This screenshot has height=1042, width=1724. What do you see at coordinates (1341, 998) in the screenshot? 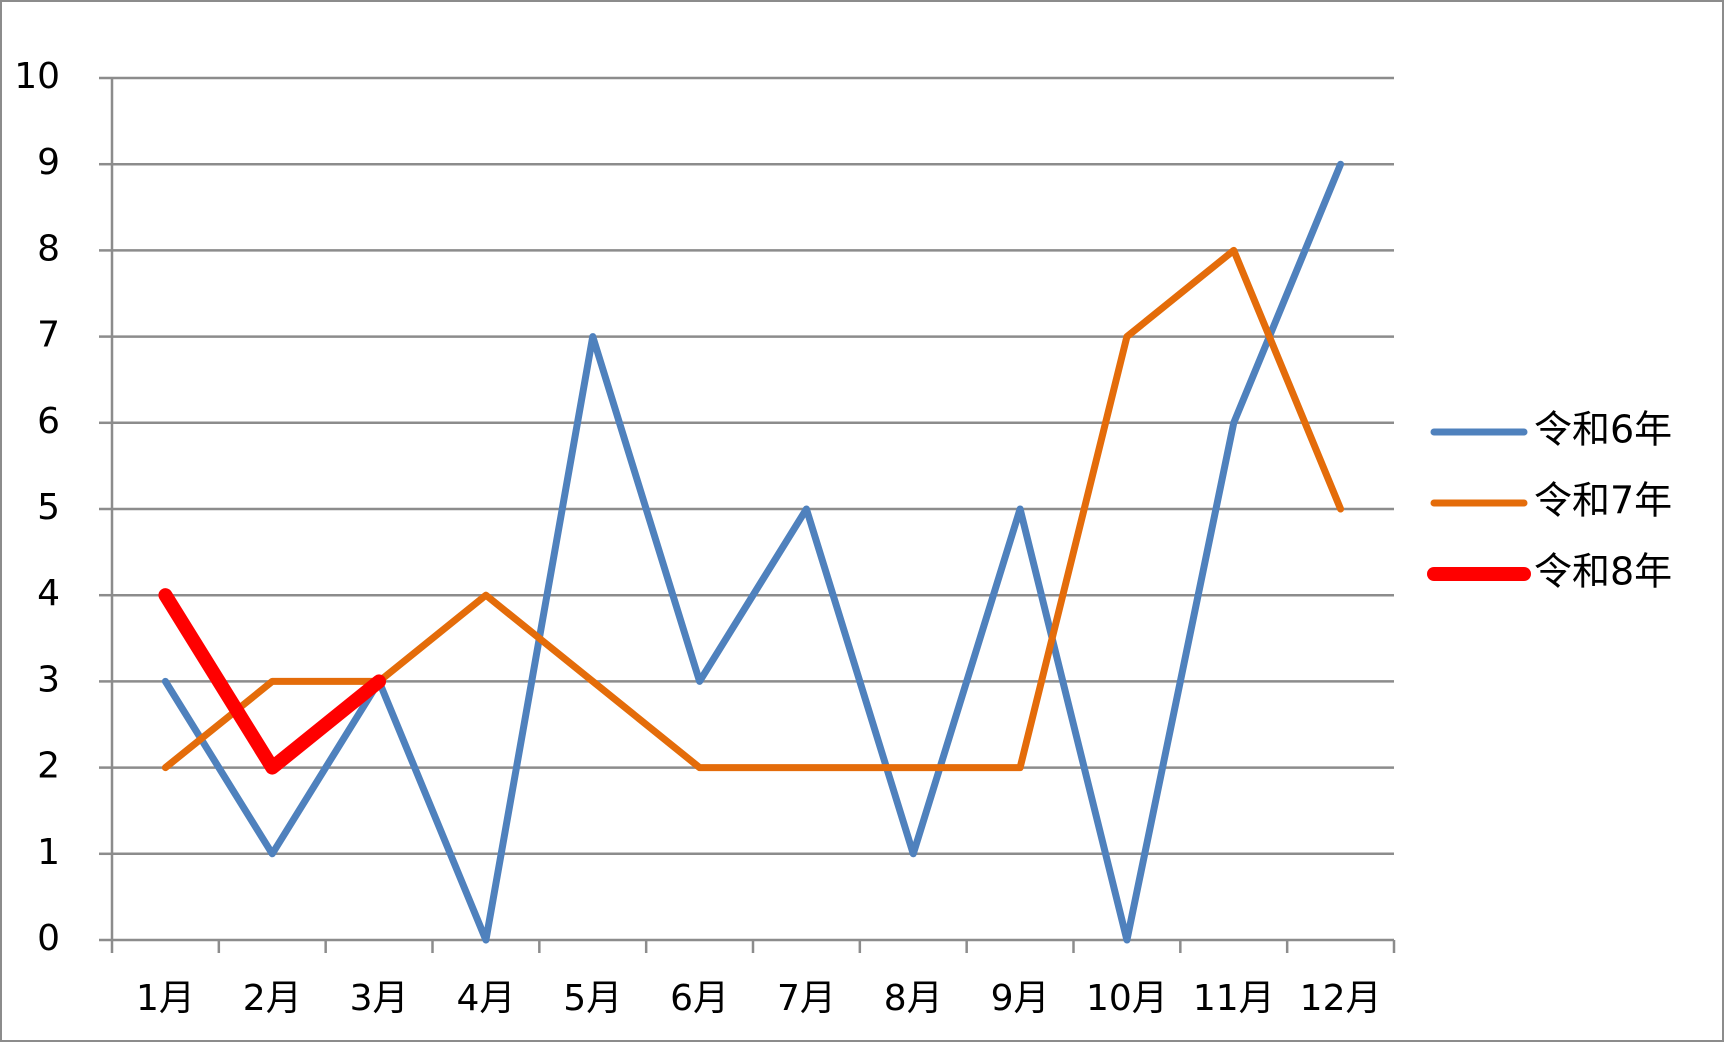
I see `x-tick-label: 12月` at bounding box center [1341, 998].